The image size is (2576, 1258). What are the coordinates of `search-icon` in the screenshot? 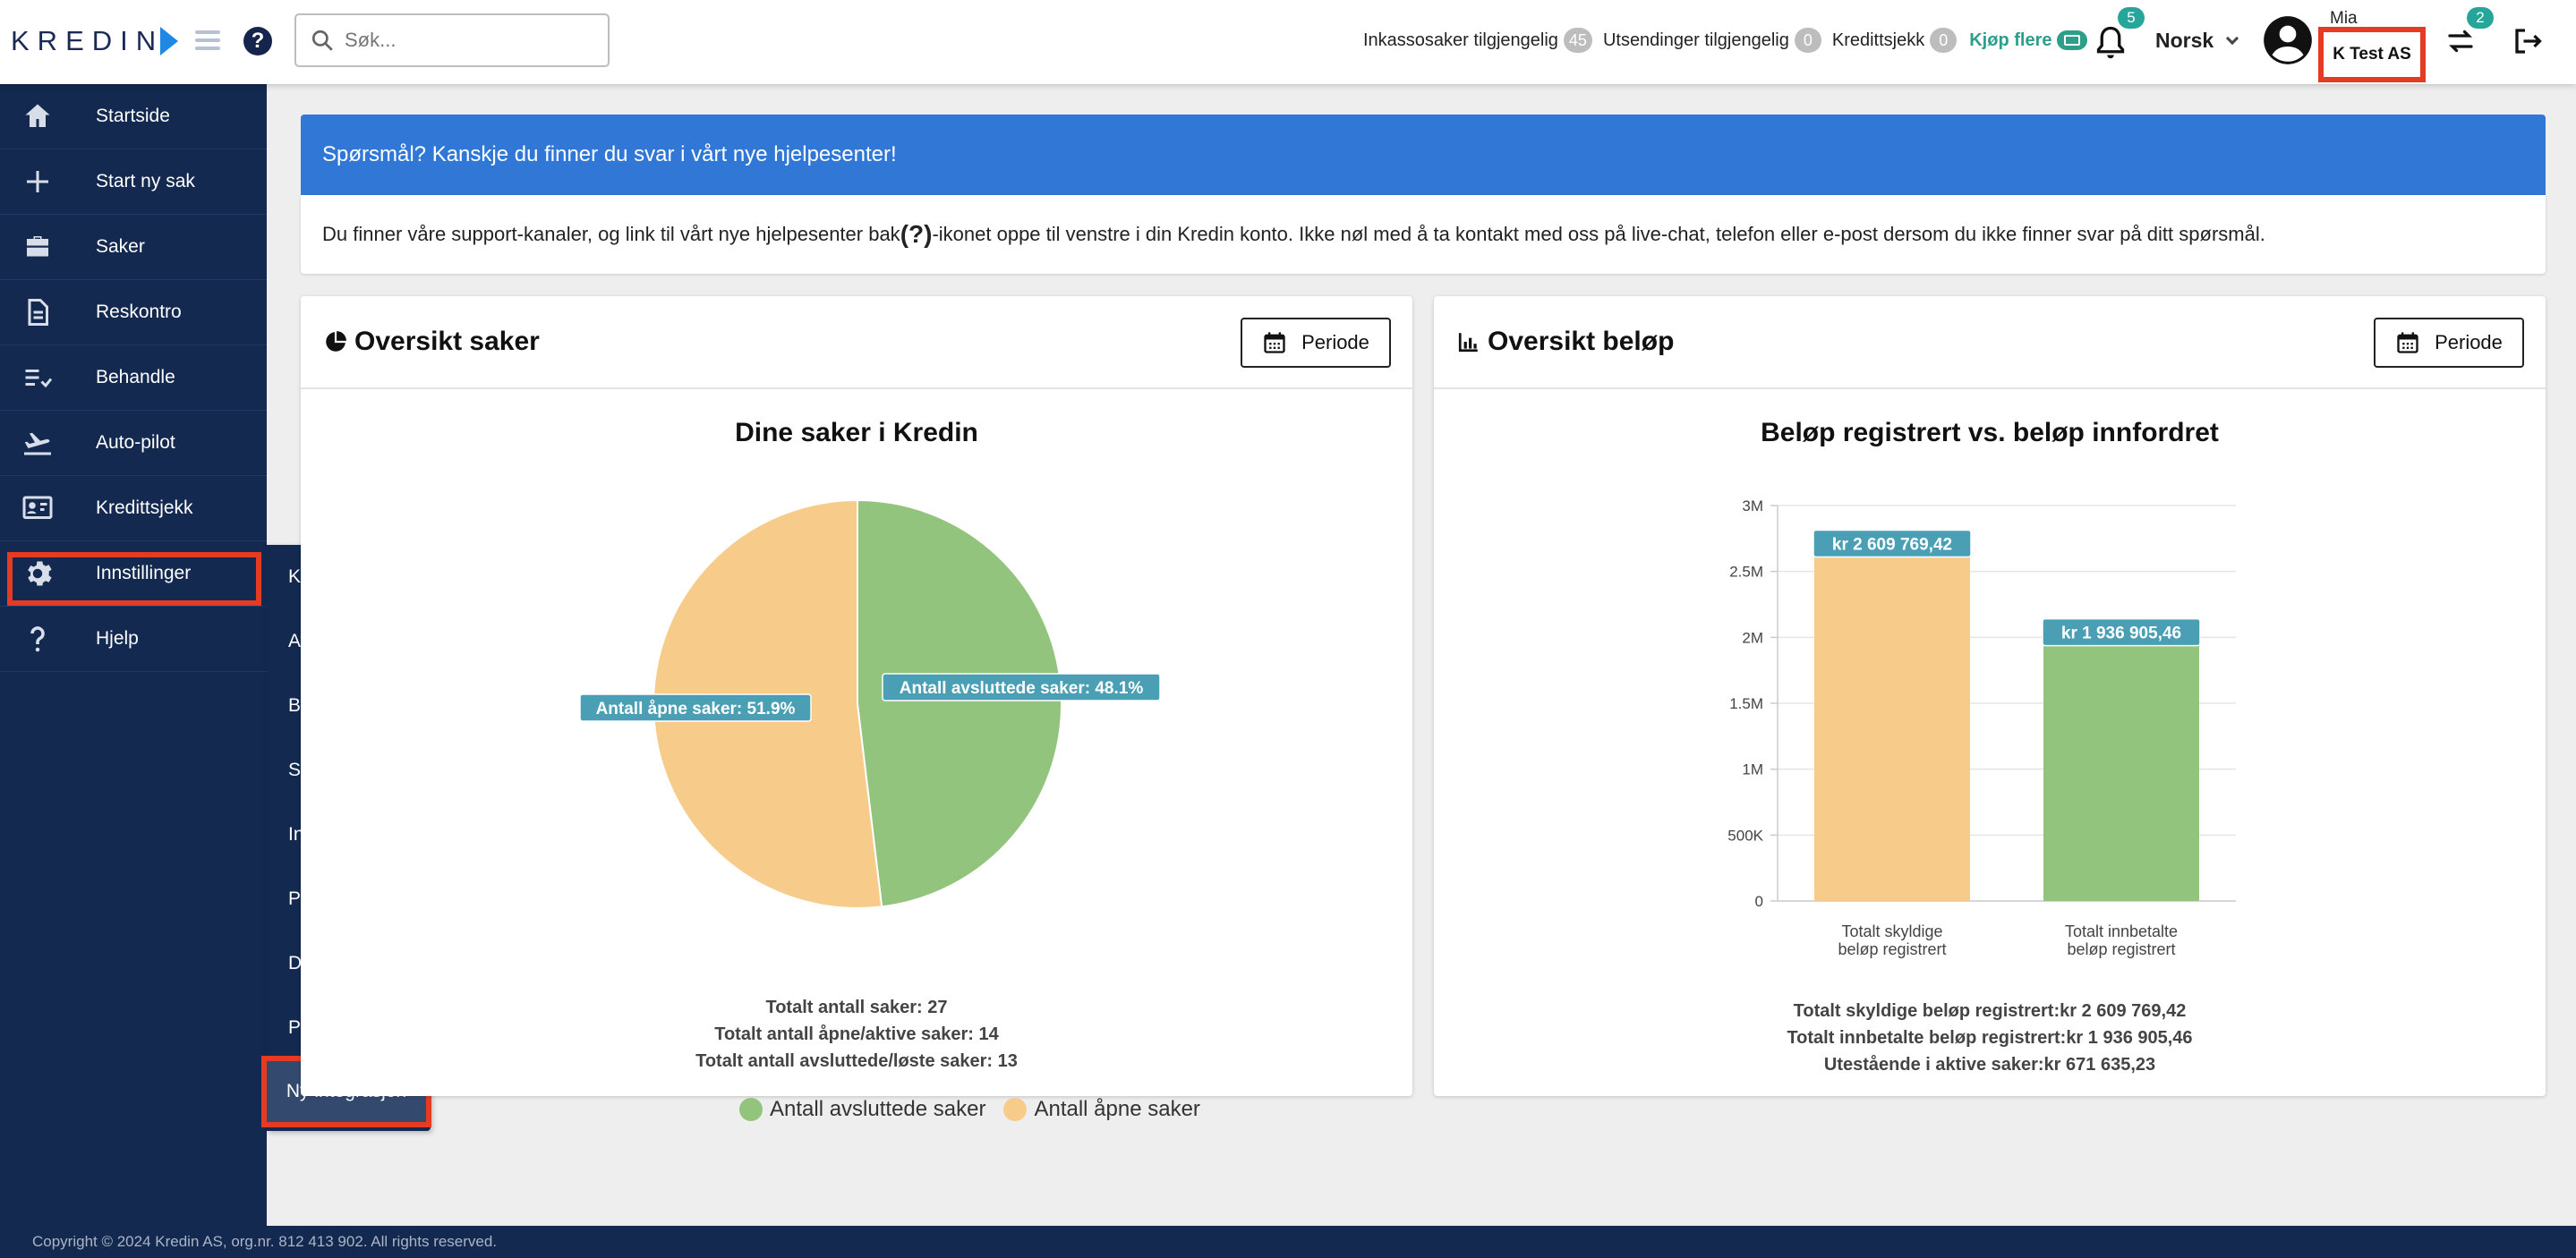 It's located at (322, 40).